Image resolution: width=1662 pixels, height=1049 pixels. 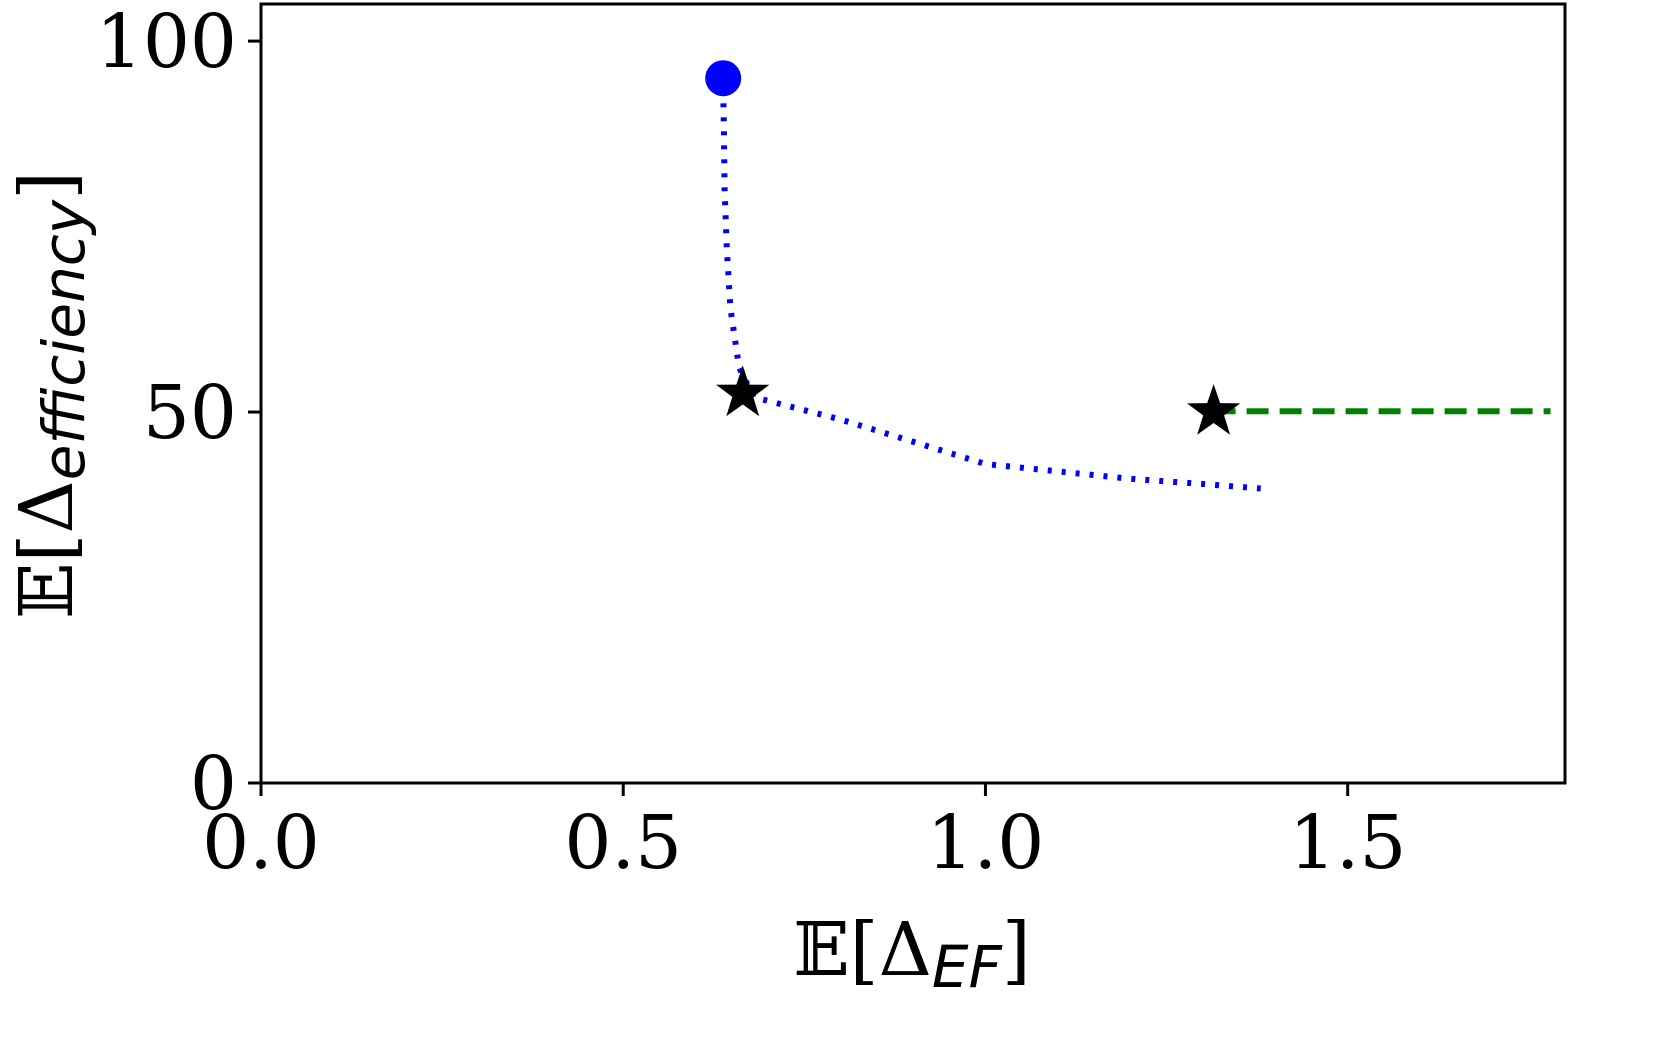 What do you see at coordinates (166, 42) in the screenshot?
I see `y-tick-label: 100` at bounding box center [166, 42].